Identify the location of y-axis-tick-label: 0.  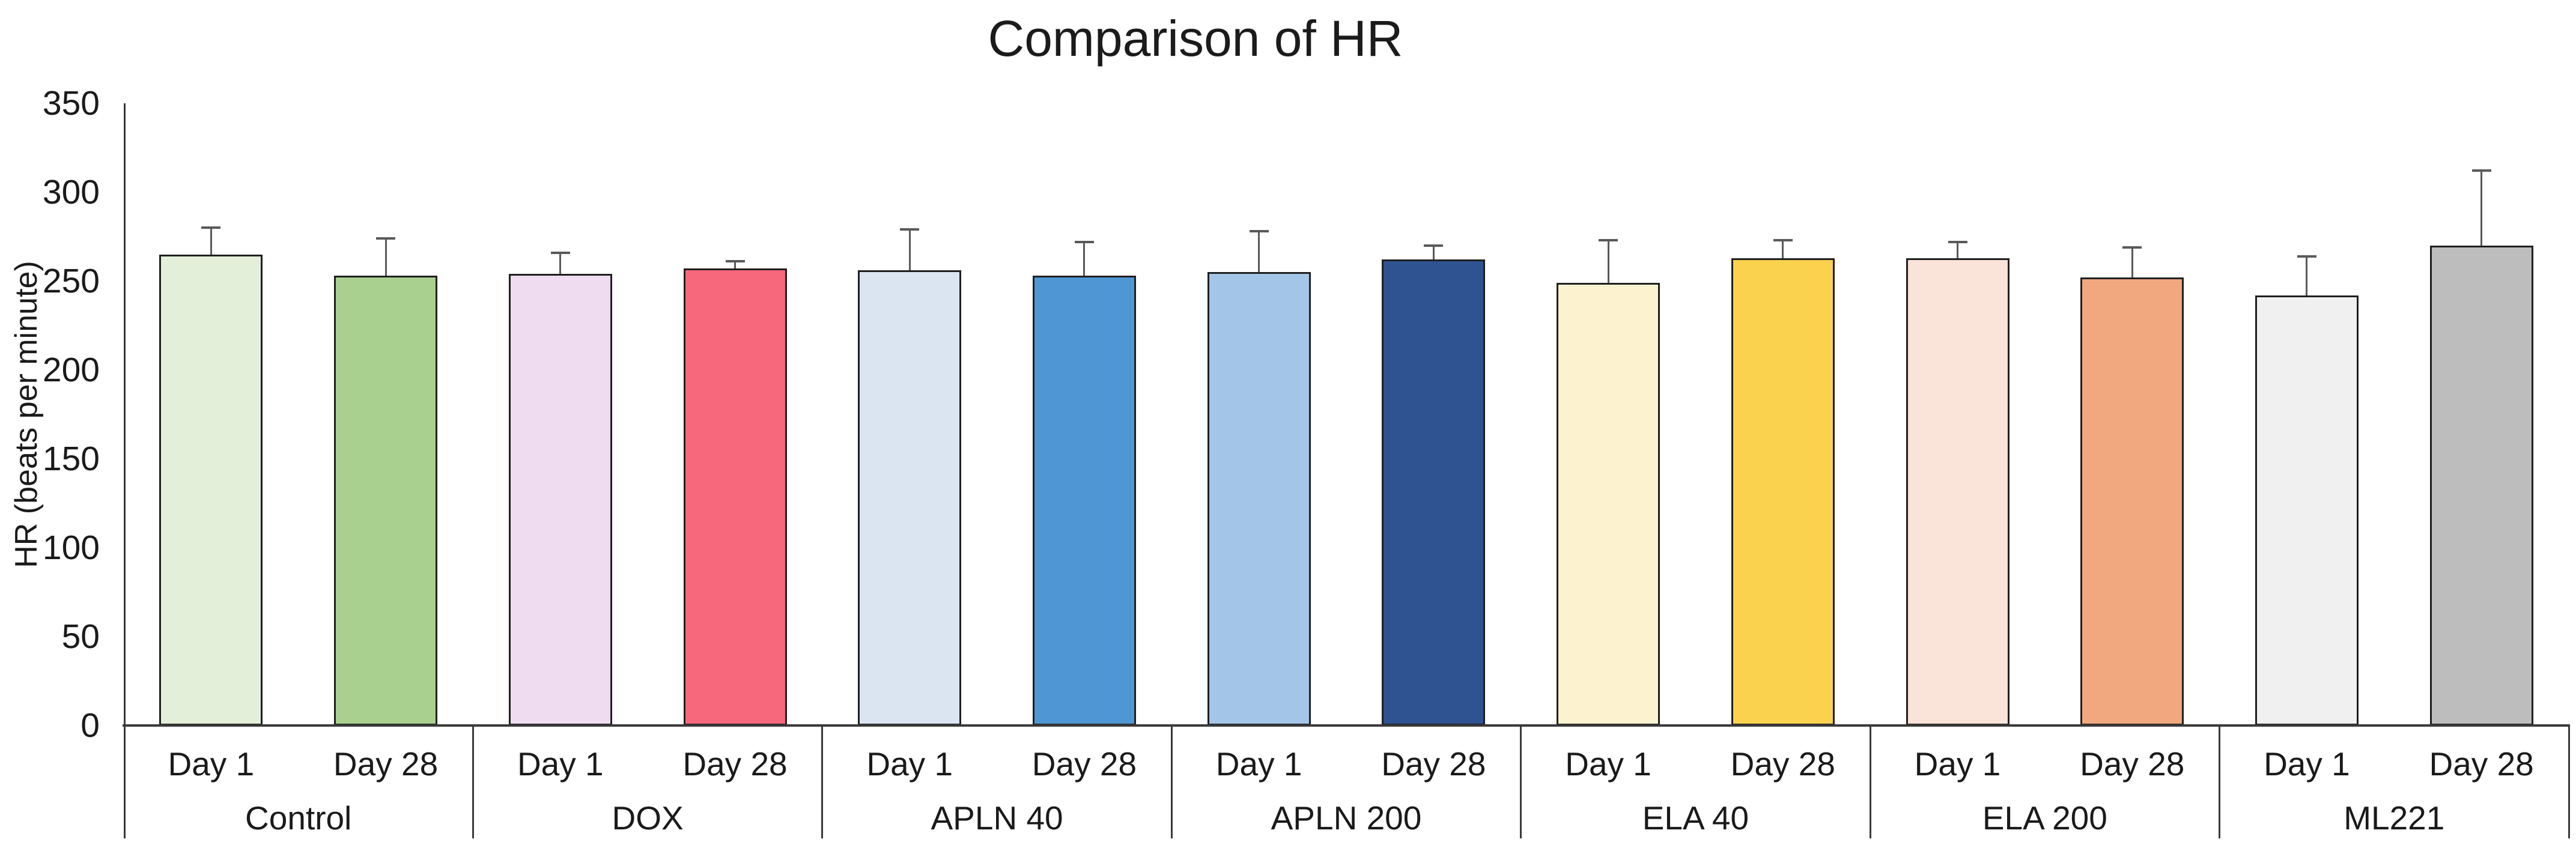
(90, 725).